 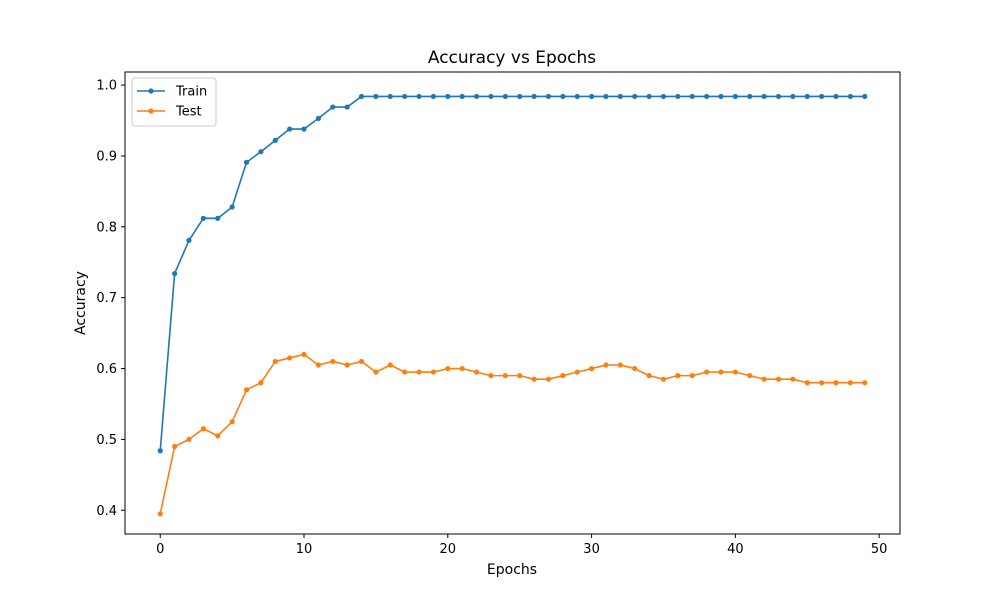 What do you see at coordinates (448, 549) in the screenshot?
I see `x-tick-label: 20` at bounding box center [448, 549].